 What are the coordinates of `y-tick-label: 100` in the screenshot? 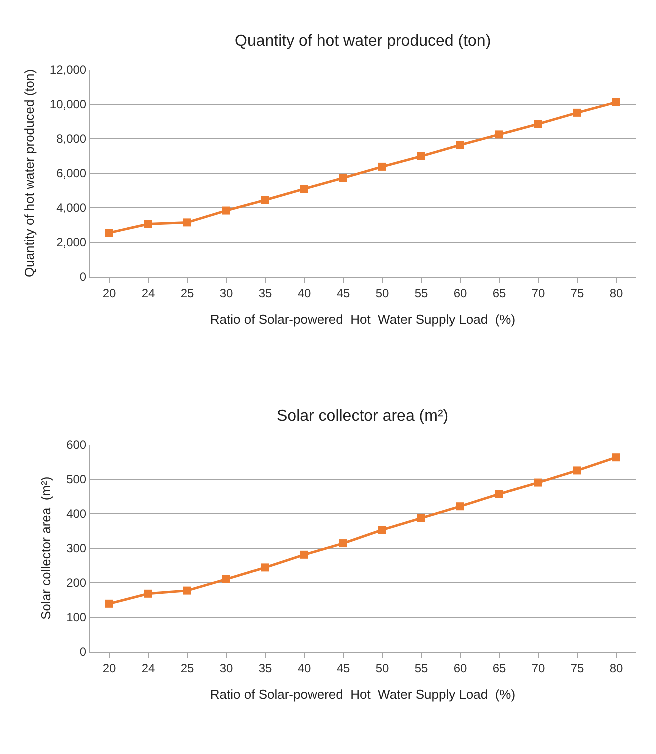 It's located at (76, 617).